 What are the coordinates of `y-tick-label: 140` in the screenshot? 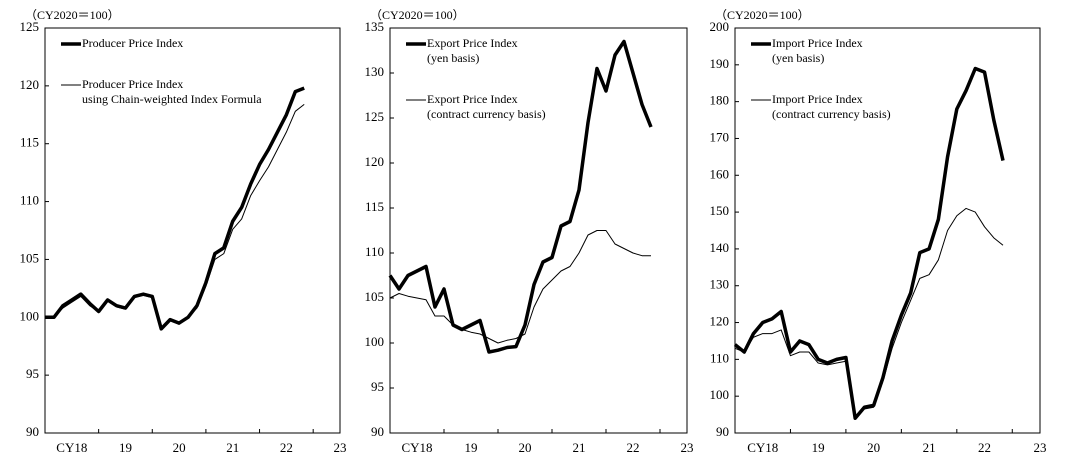 It's located at (720, 247).